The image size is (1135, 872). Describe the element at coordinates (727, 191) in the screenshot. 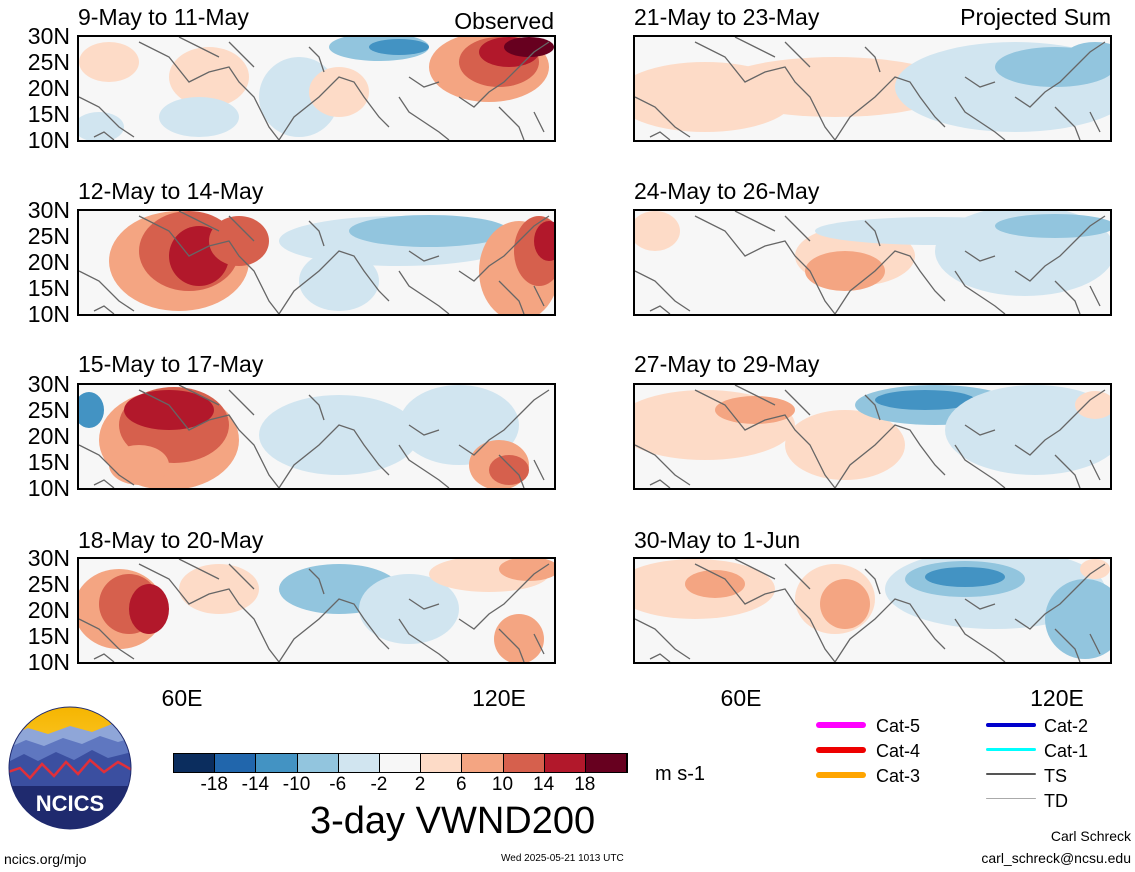

I see `panel-title: 24-May to 26-May` at that location.